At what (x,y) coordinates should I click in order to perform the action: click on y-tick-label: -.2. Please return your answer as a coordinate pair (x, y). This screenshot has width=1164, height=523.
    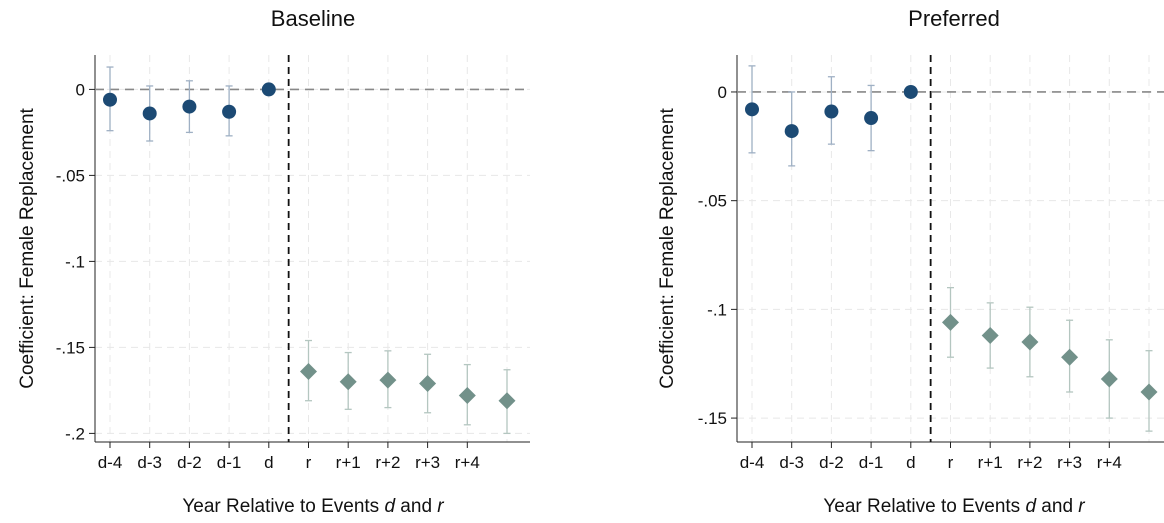
    Looking at the image, I should click on (75, 433).